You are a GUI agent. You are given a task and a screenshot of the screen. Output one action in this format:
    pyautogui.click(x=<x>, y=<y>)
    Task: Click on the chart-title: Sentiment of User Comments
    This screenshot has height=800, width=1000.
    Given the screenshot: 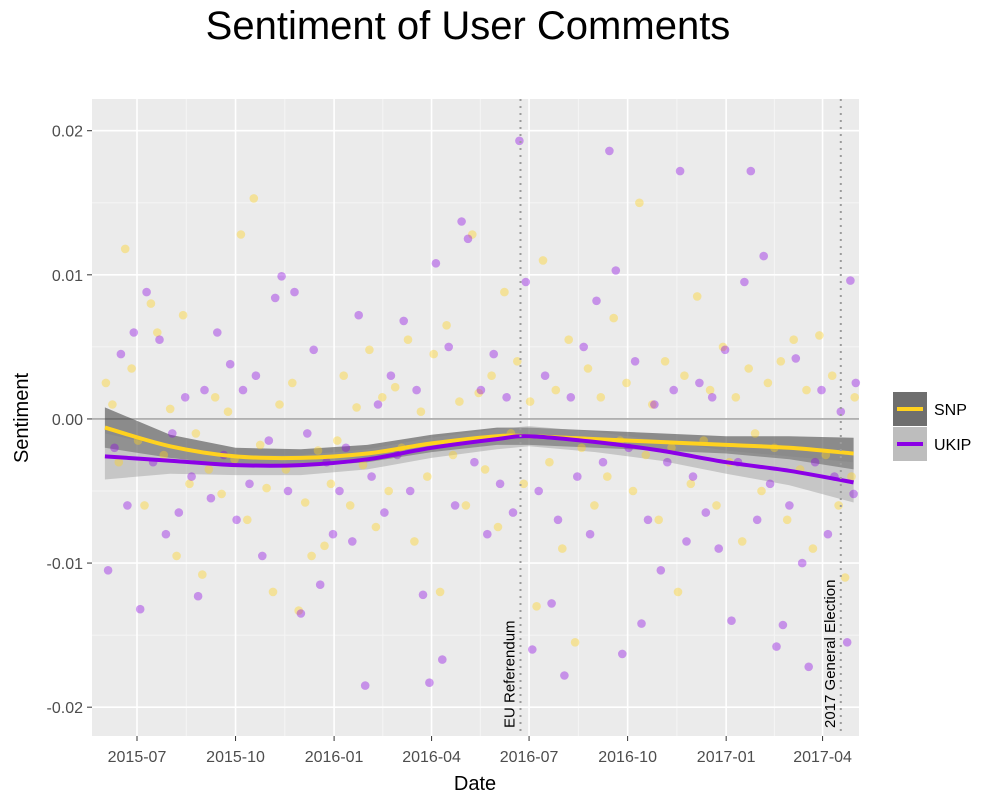 What is the action you would take?
    pyautogui.click(x=468, y=26)
    